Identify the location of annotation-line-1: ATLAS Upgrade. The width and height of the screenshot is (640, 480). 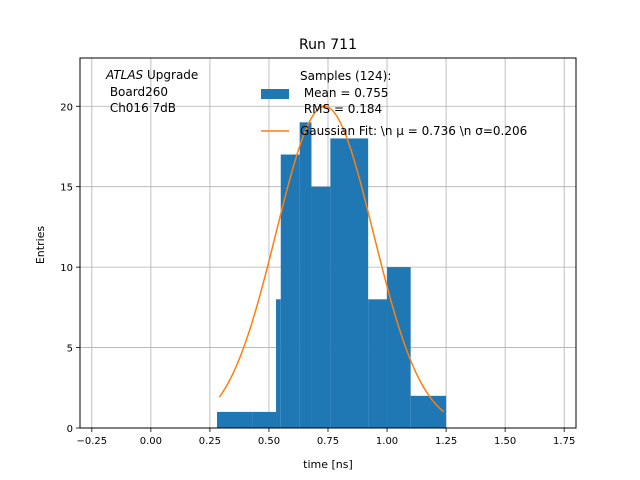
(151, 75).